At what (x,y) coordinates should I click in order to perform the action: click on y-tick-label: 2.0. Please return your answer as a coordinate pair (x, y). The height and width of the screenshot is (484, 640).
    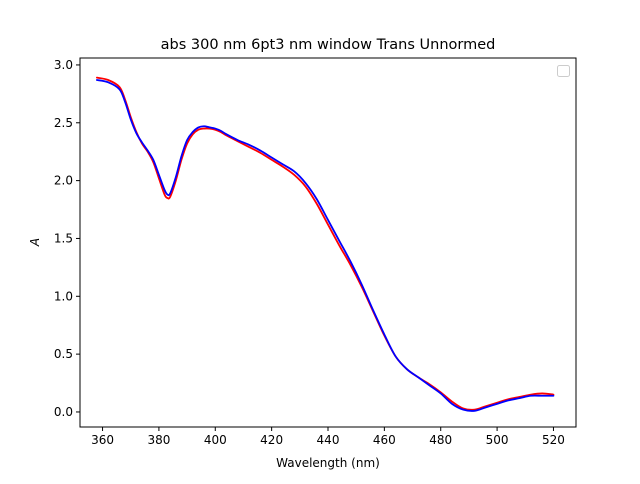
    Looking at the image, I should click on (63, 181).